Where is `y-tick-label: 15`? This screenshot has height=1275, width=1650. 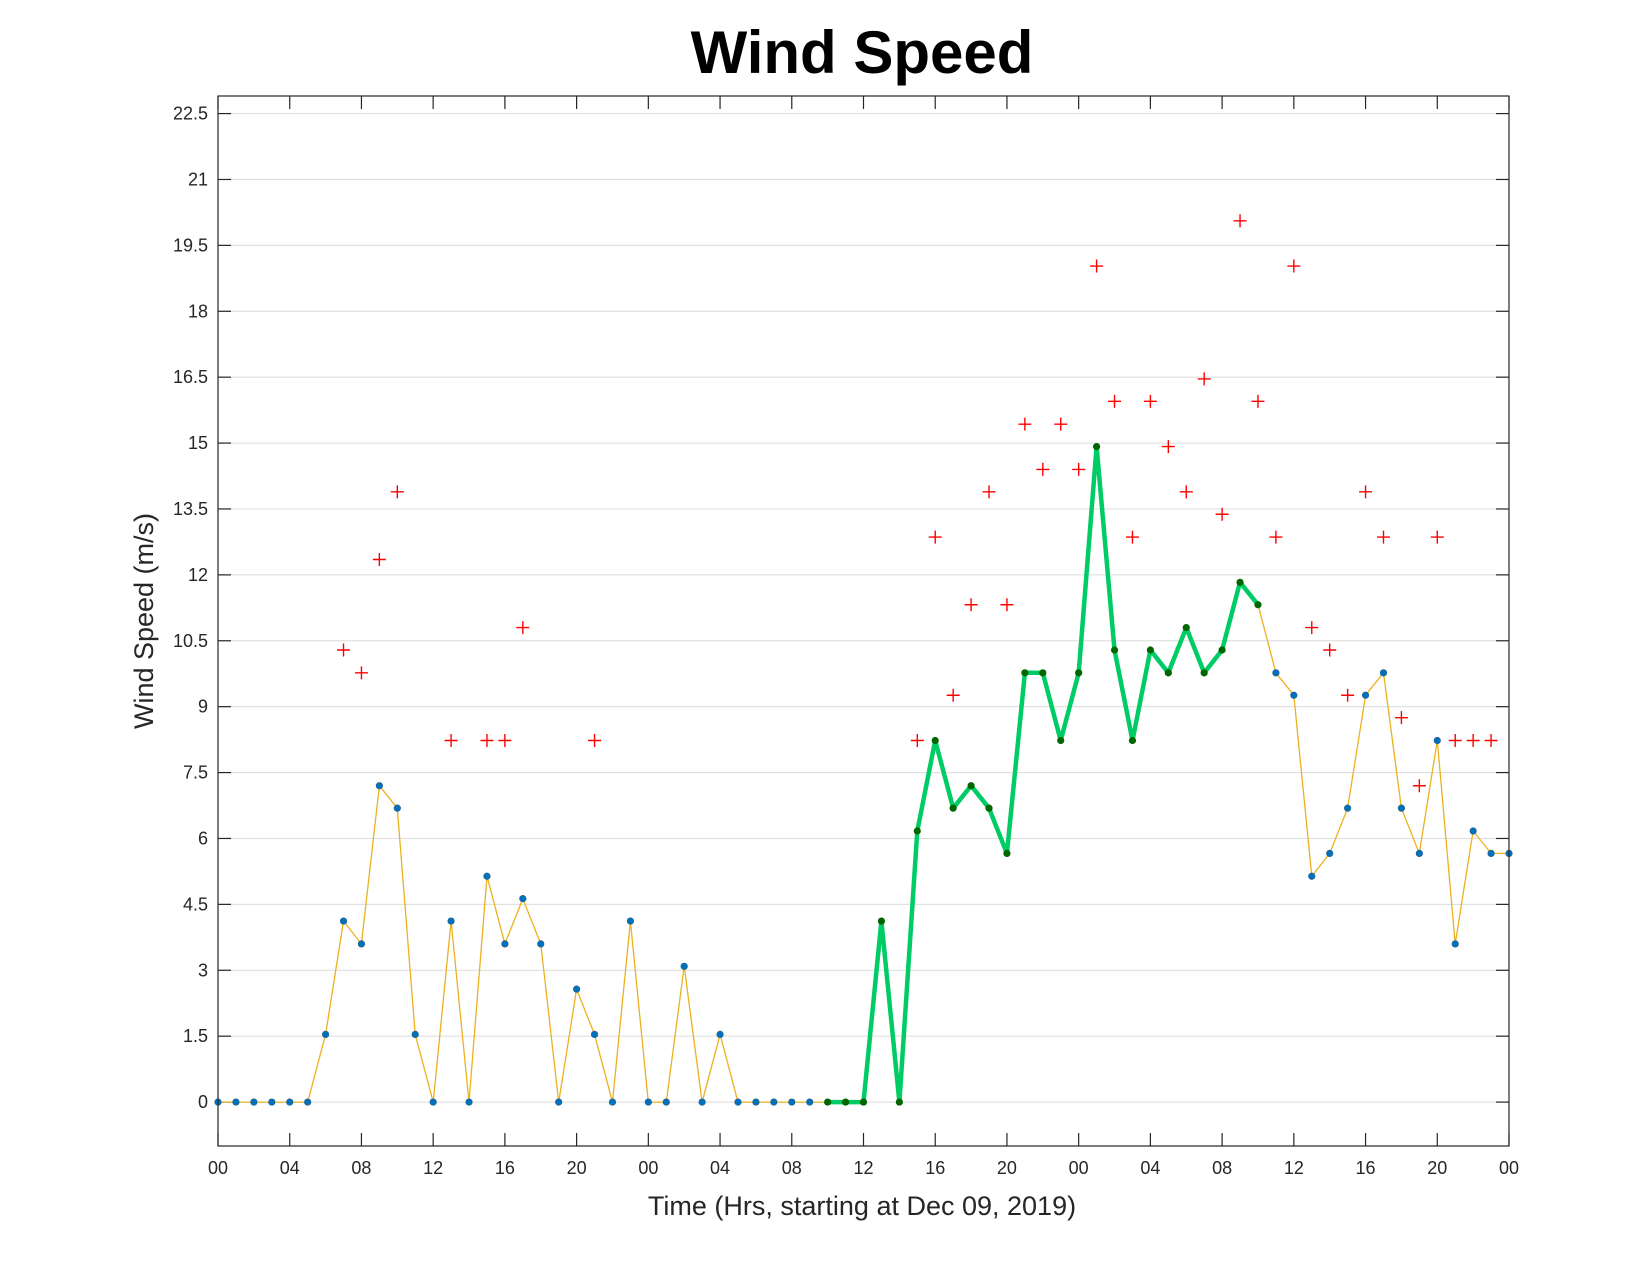
y-tick-label: 15 is located at coordinates (198, 443).